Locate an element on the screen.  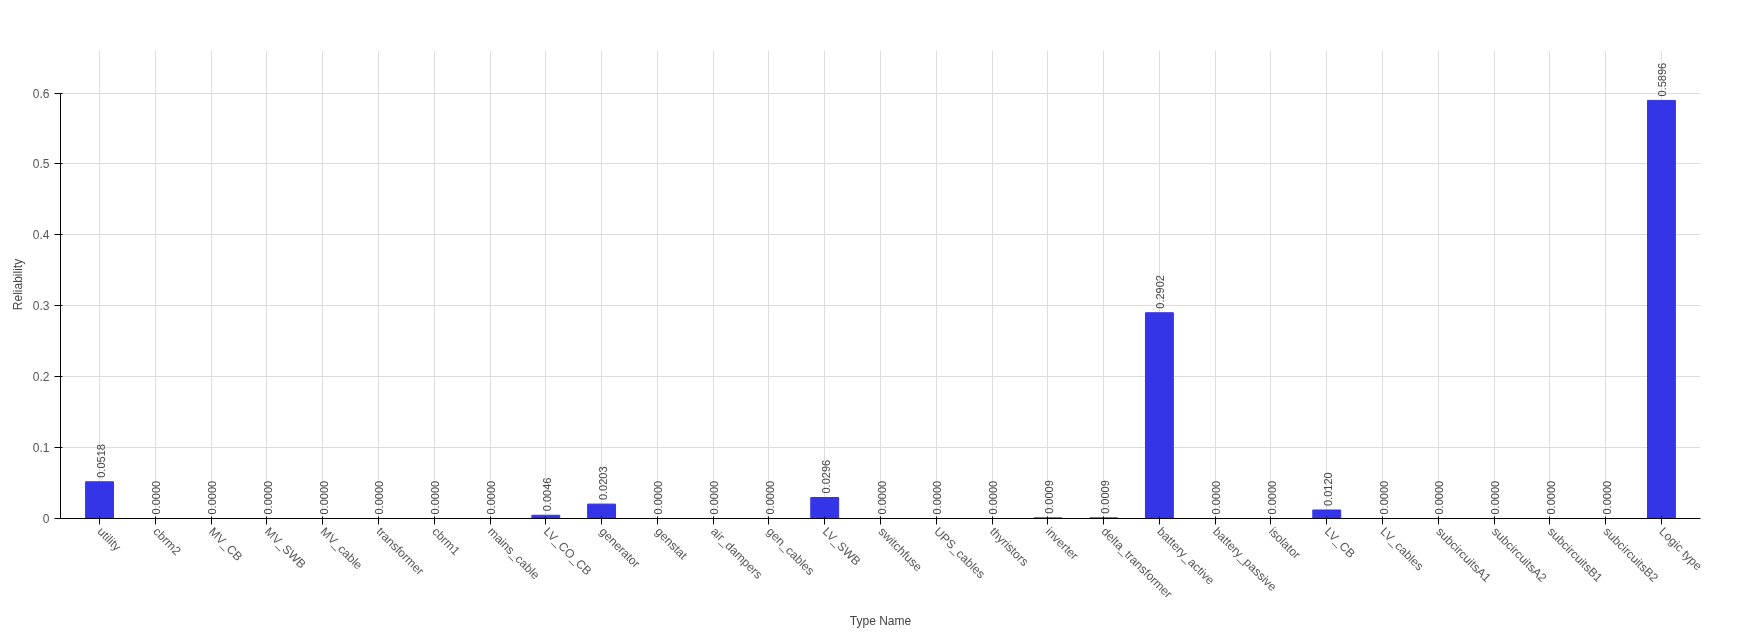
y-tick-label: 0 is located at coordinates (46, 519).